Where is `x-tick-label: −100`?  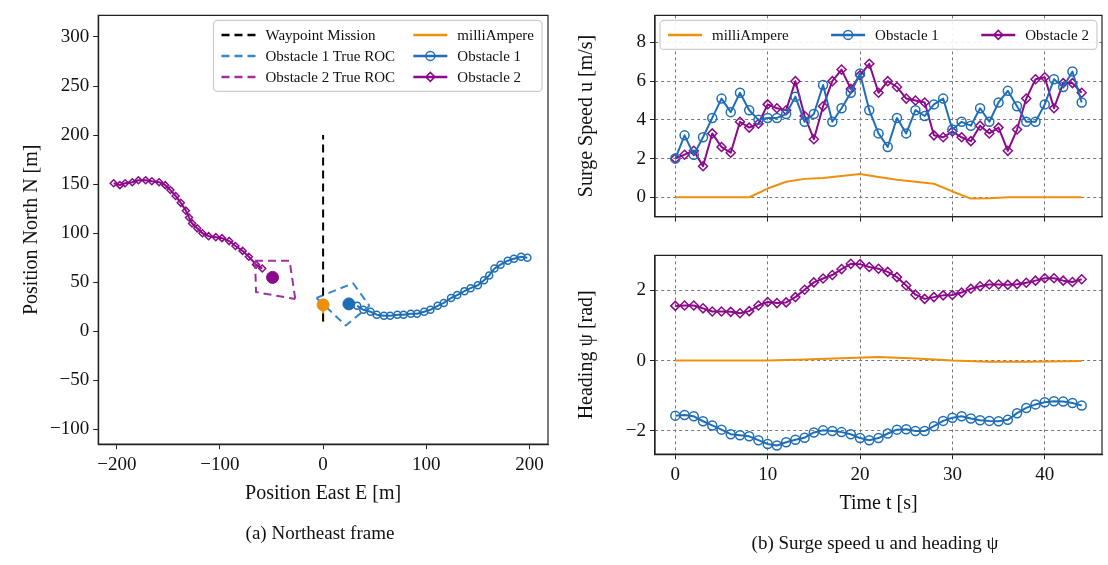
x-tick-label: −100 is located at coordinates (220, 463).